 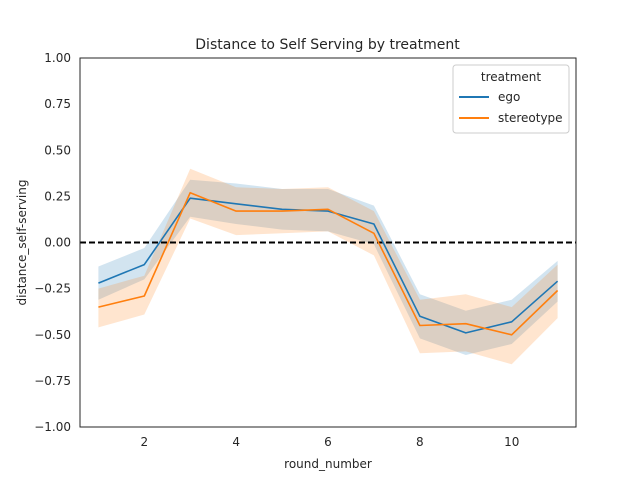 I want to click on legend: treatment ego stereotype, so click(x=511, y=99).